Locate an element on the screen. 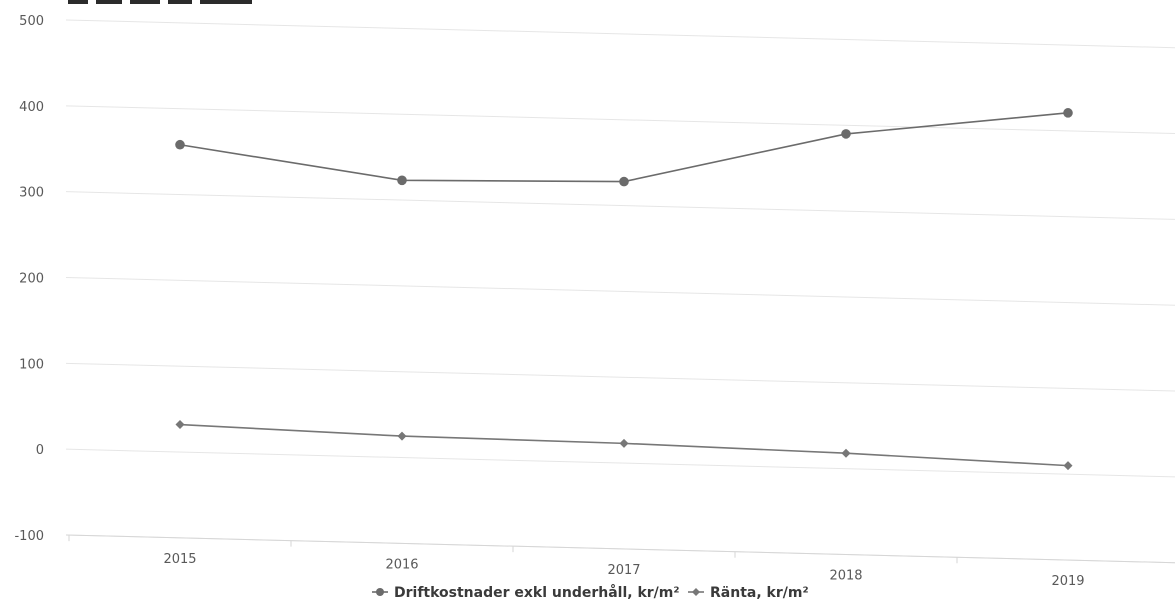 Image resolution: width=1175 pixels, height=607 pixels. legend-label: Driftkostnader exkl underhåll, kr/m² is located at coordinates (537, 592).